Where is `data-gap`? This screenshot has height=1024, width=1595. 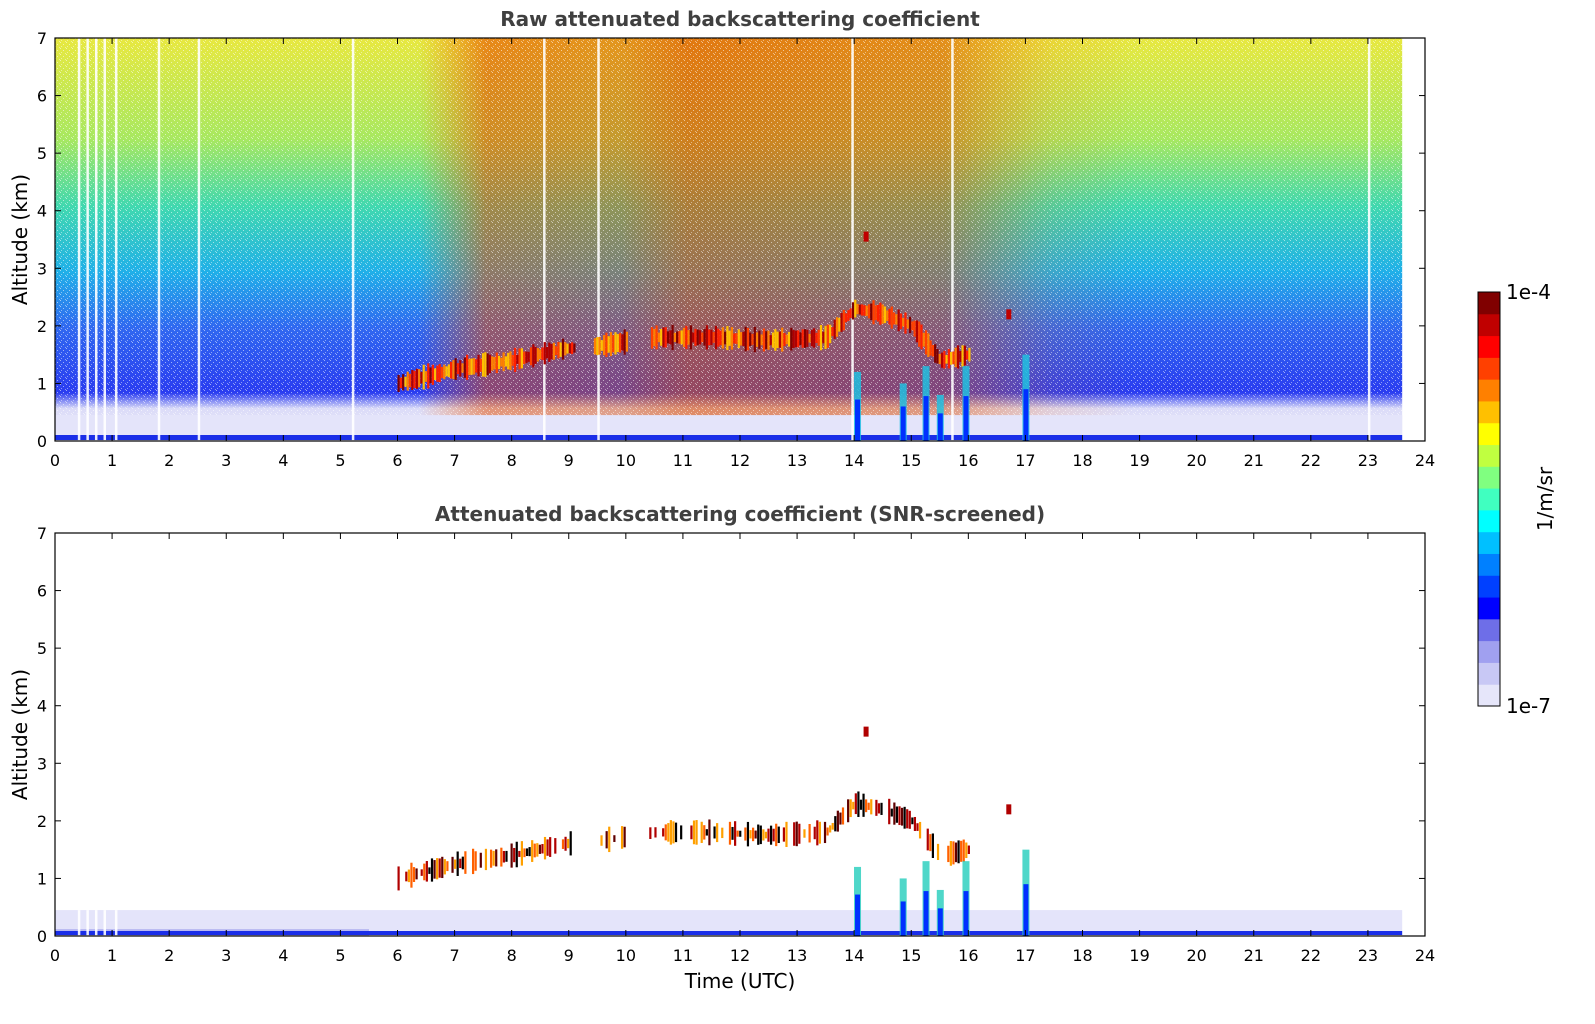
data-gap is located at coordinates (952, 239).